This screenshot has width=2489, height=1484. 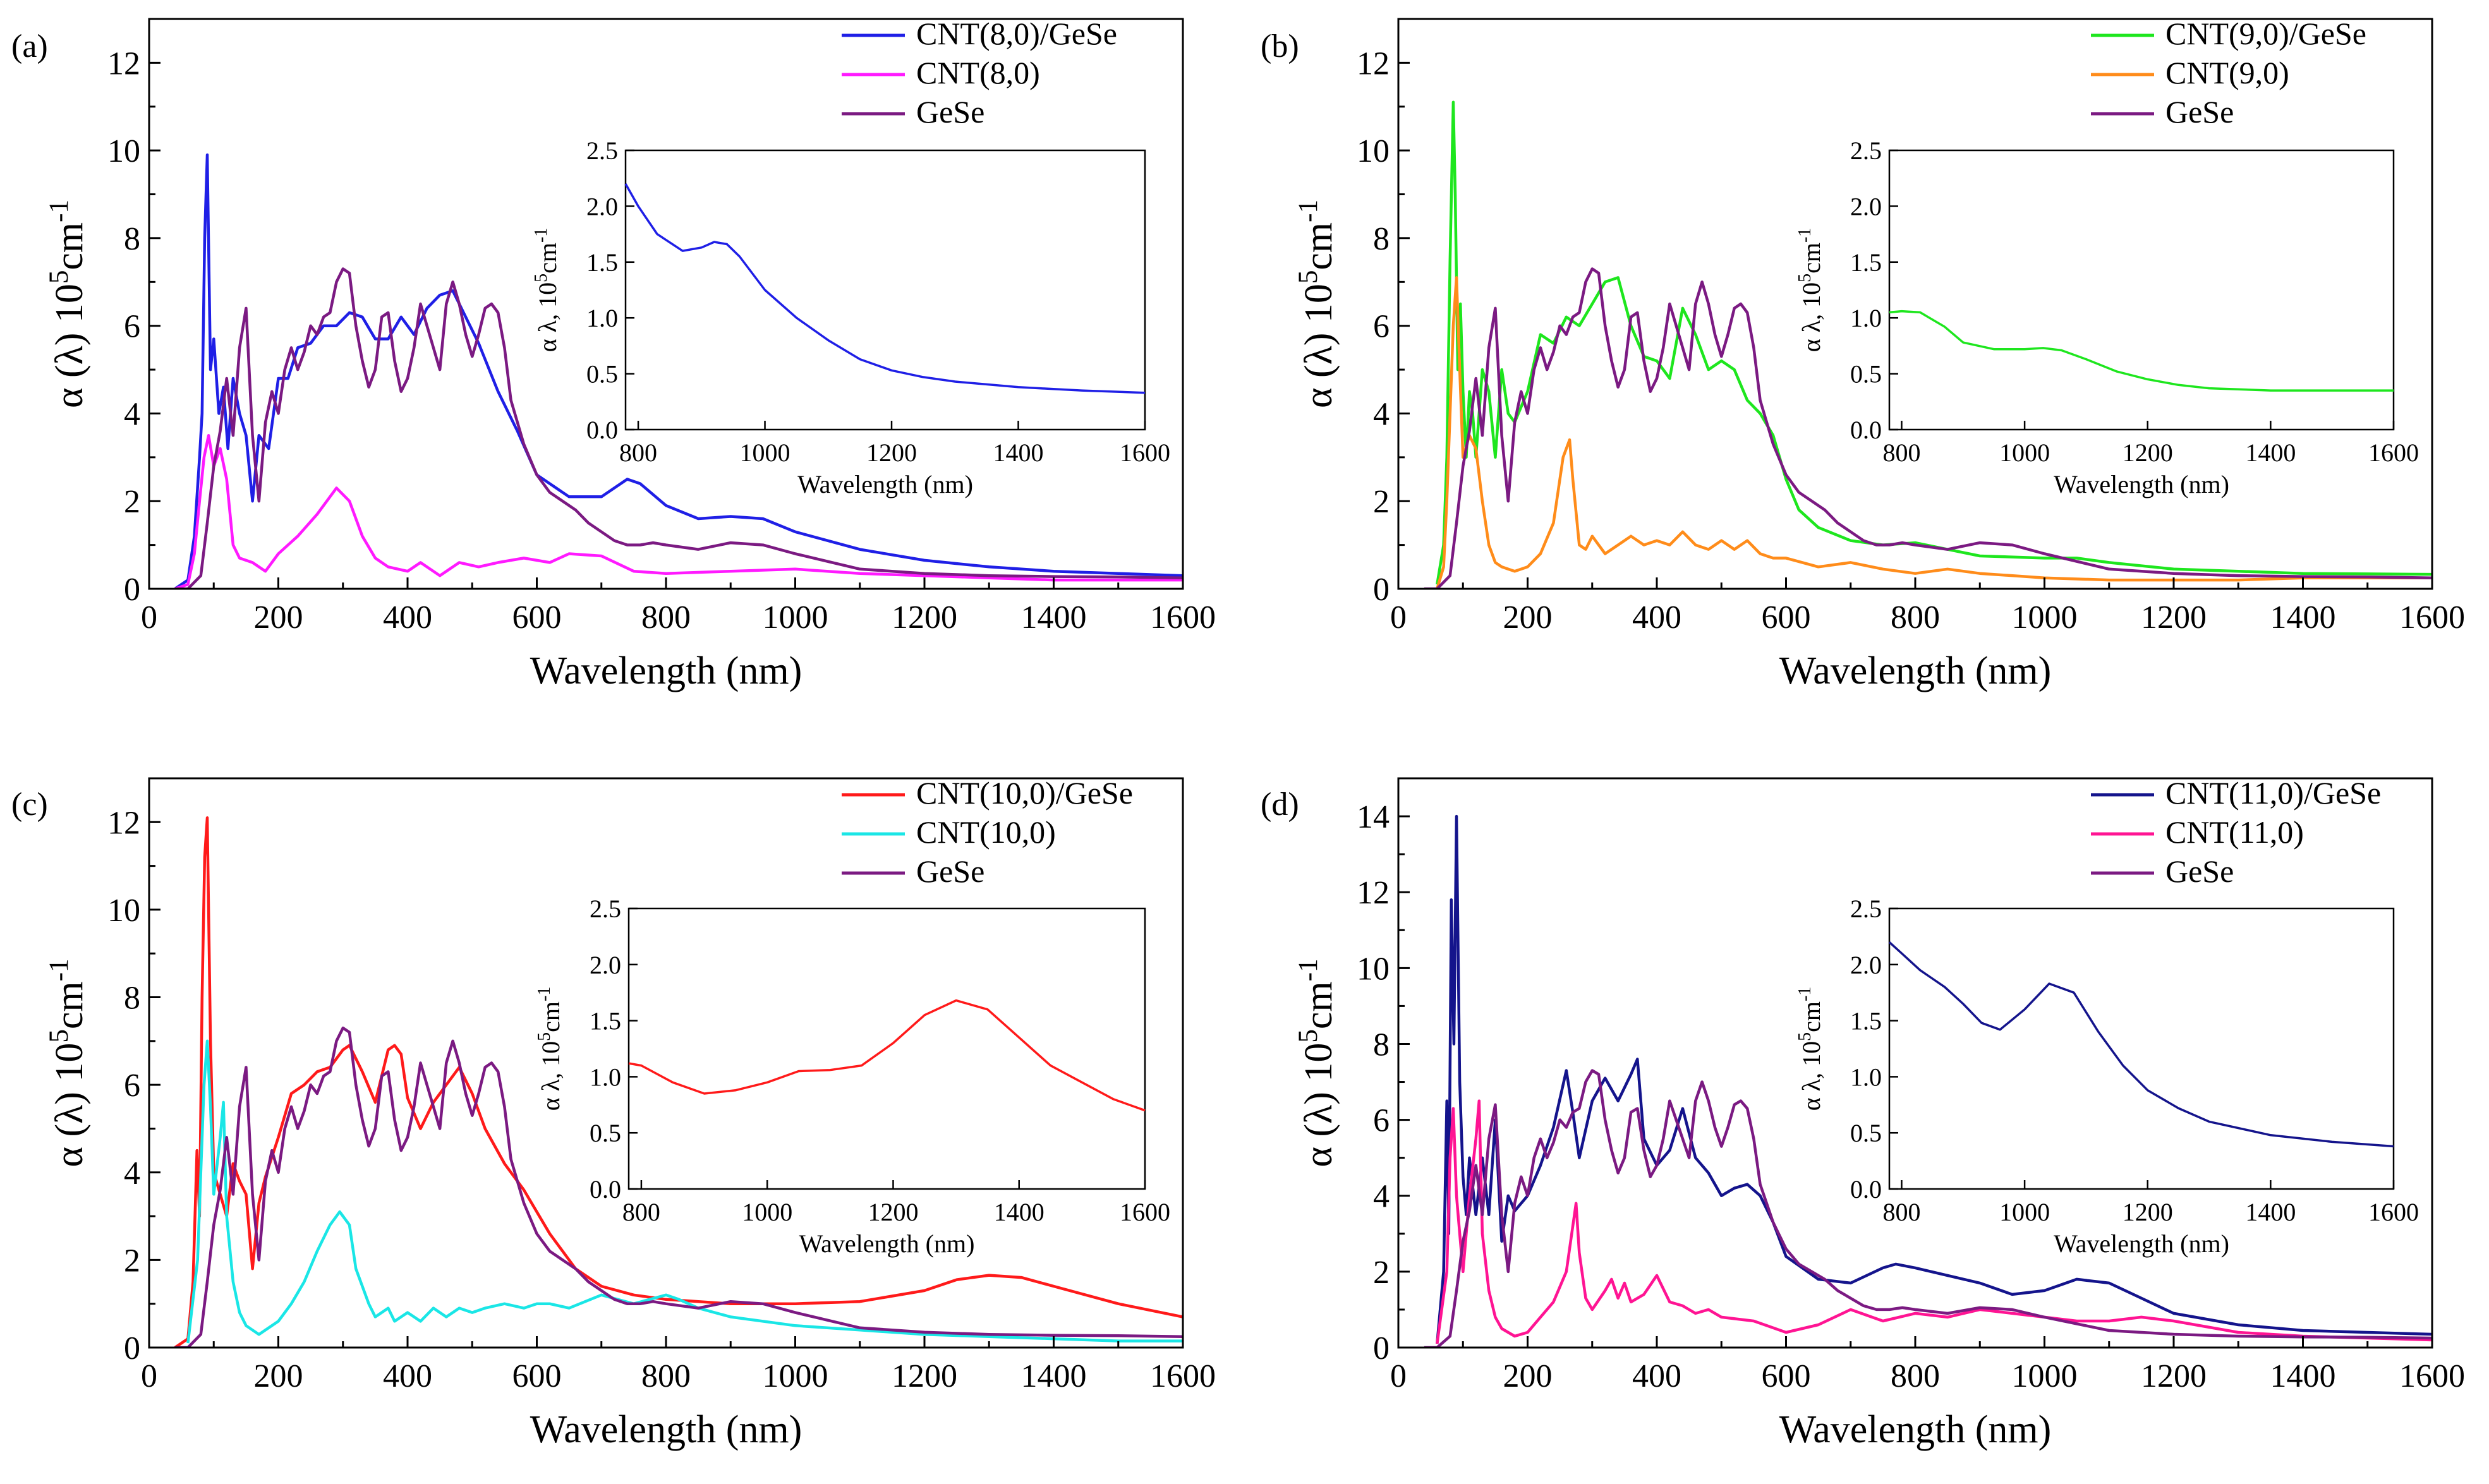 I want to click on legend-label: CNT(10,0), so click(x=986, y=832).